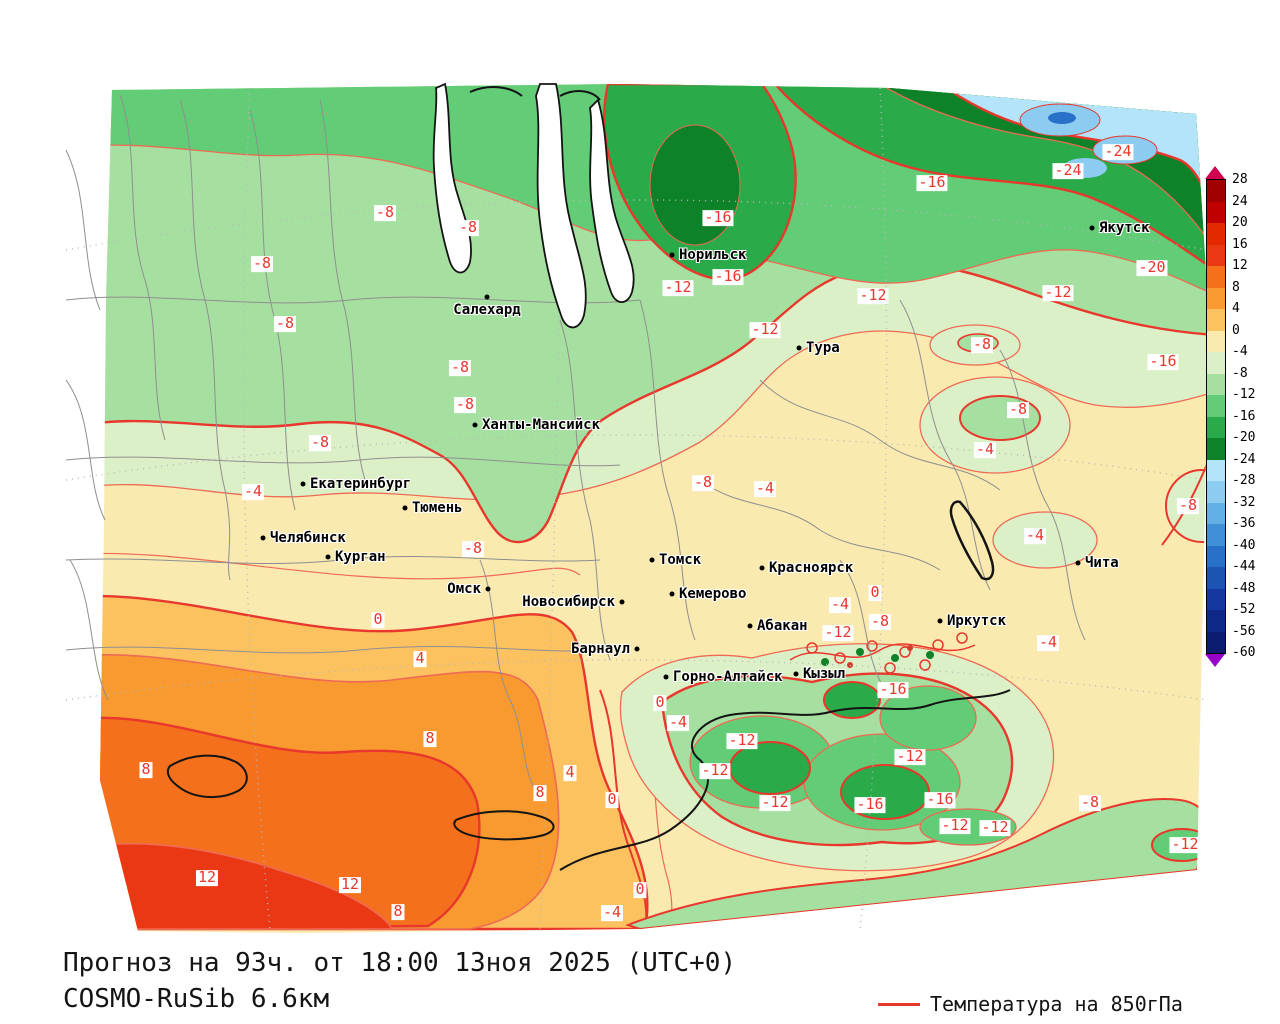 This screenshot has height=1024, width=1280. I want to click on colorbar-tick: 20, so click(1240, 222).